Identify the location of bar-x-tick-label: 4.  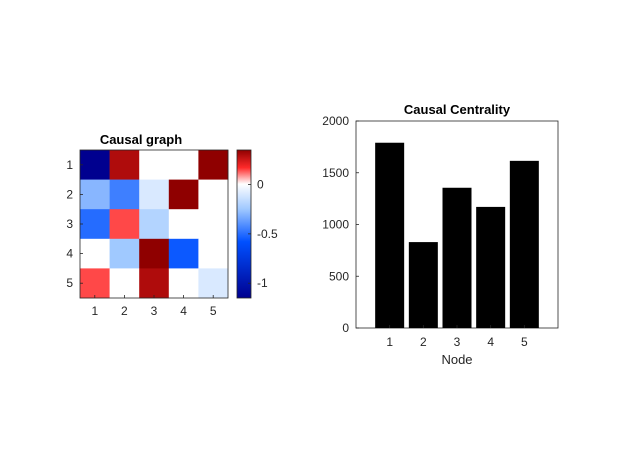
(490, 342).